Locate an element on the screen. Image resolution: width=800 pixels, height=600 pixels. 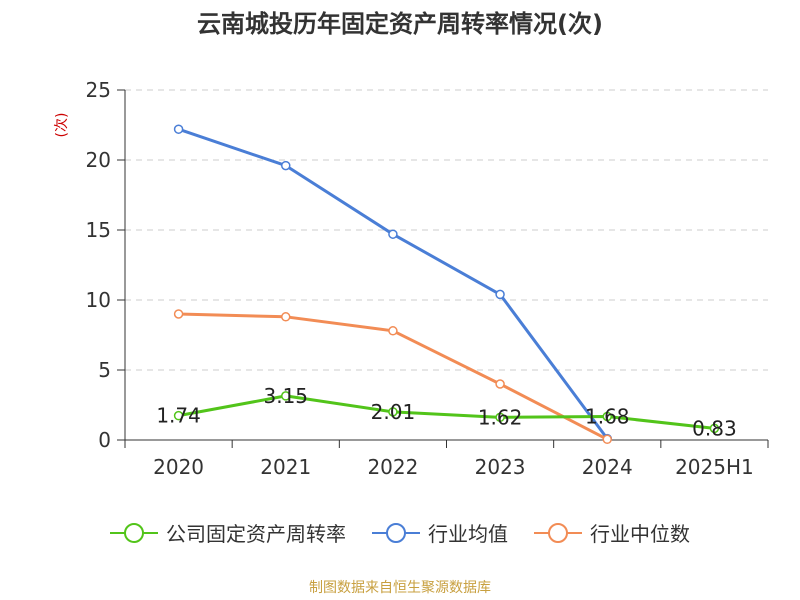
data-label: 1.74 is located at coordinates (178, 416).